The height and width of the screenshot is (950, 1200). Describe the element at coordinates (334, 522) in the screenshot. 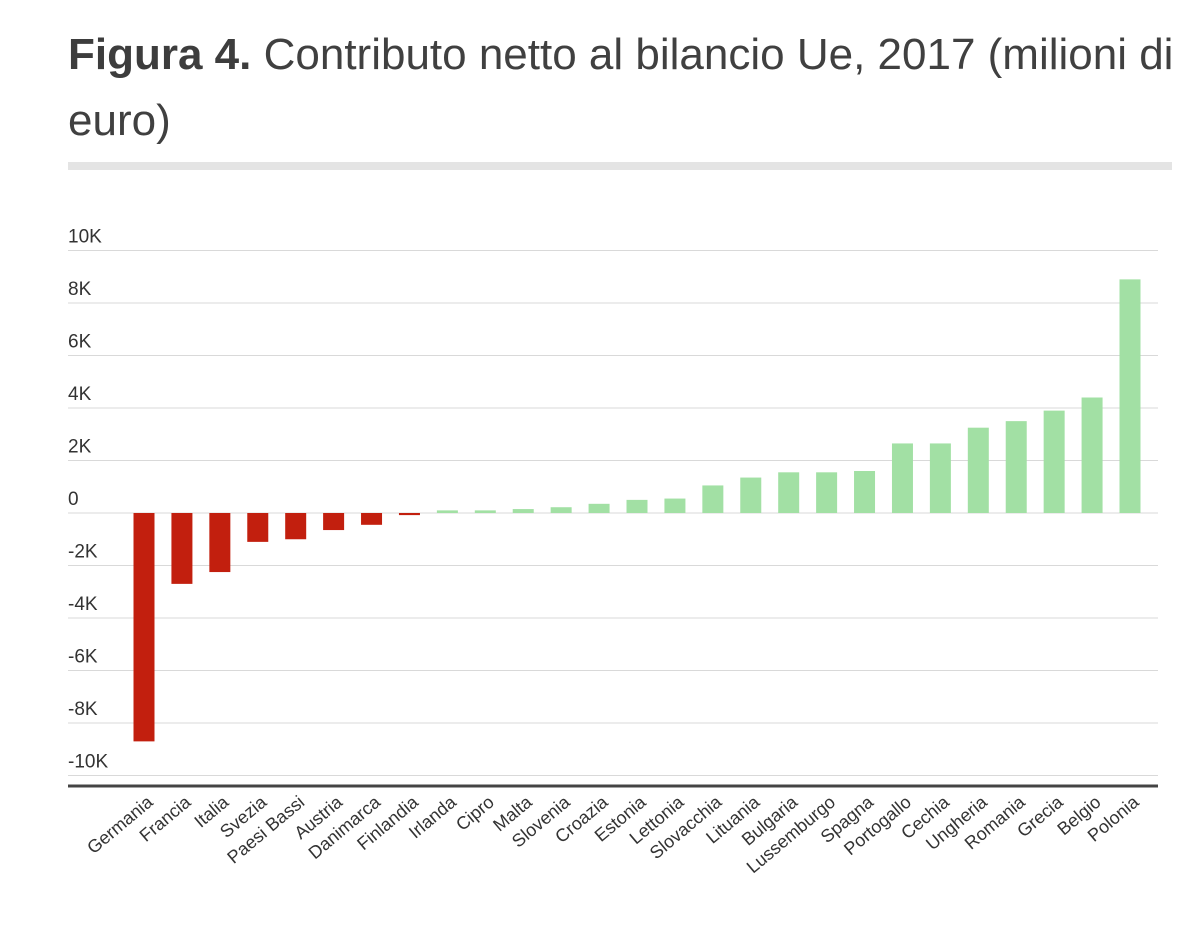

I see `bar-austria` at that location.